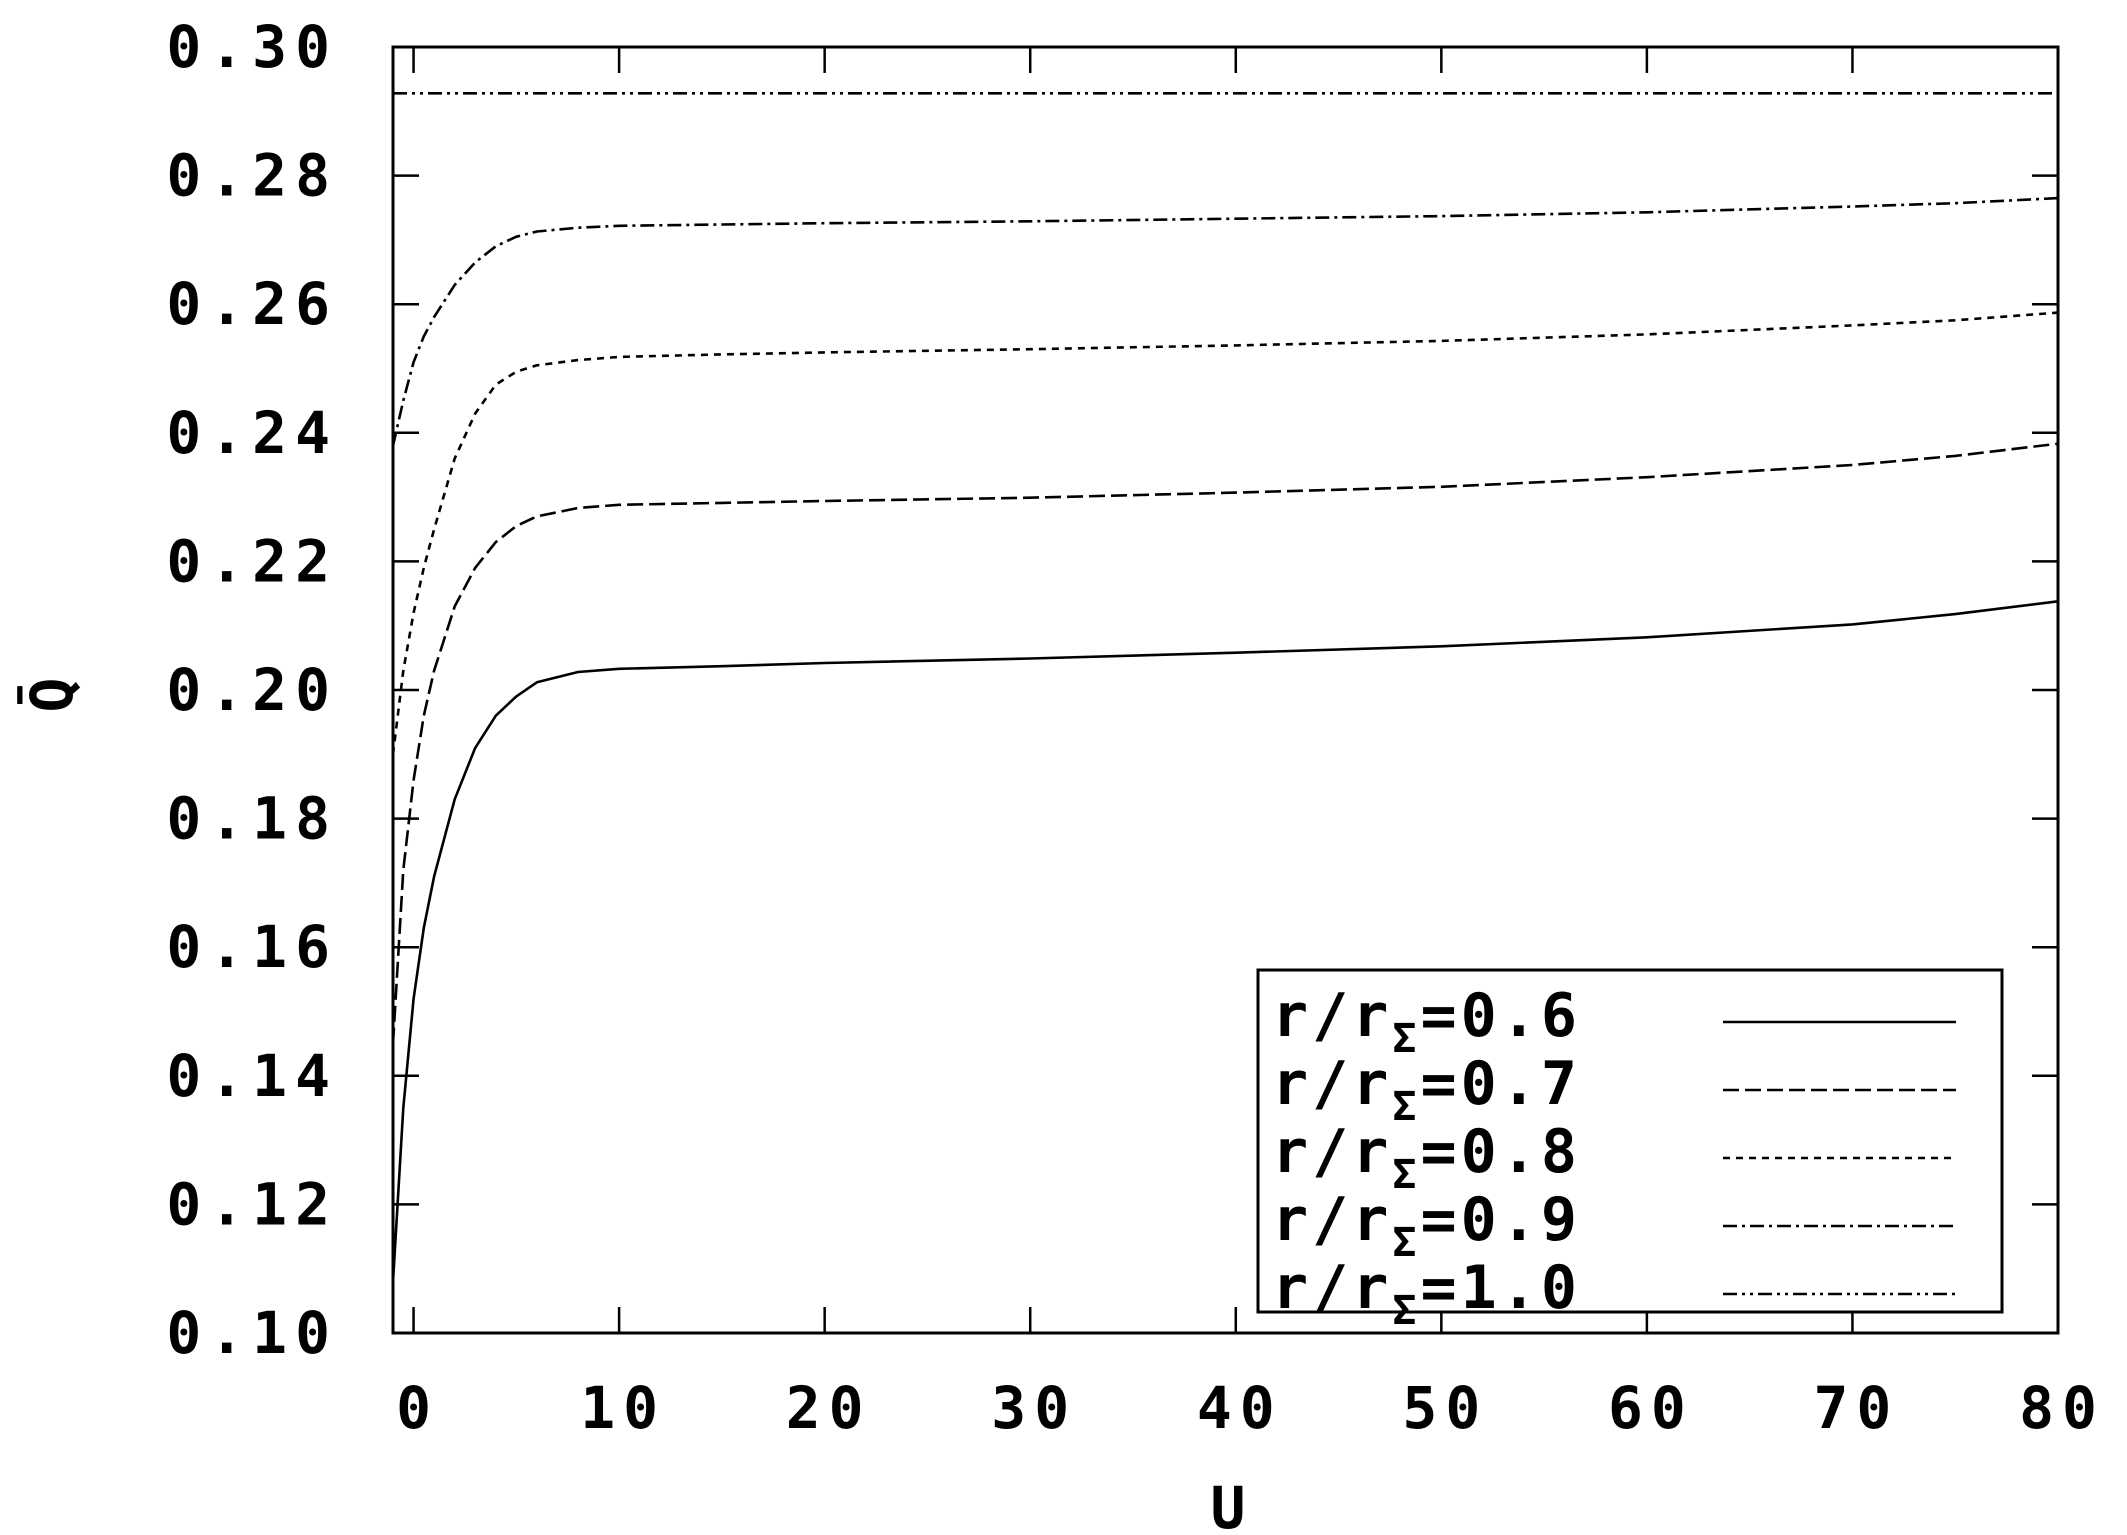 The height and width of the screenshot is (1535, 2127). What do you see at coordinates (1426, 1293) in the screenshot?
I see `legend-entry-label: r/rΣ=1.0` at bounding box center [1426, 1293].